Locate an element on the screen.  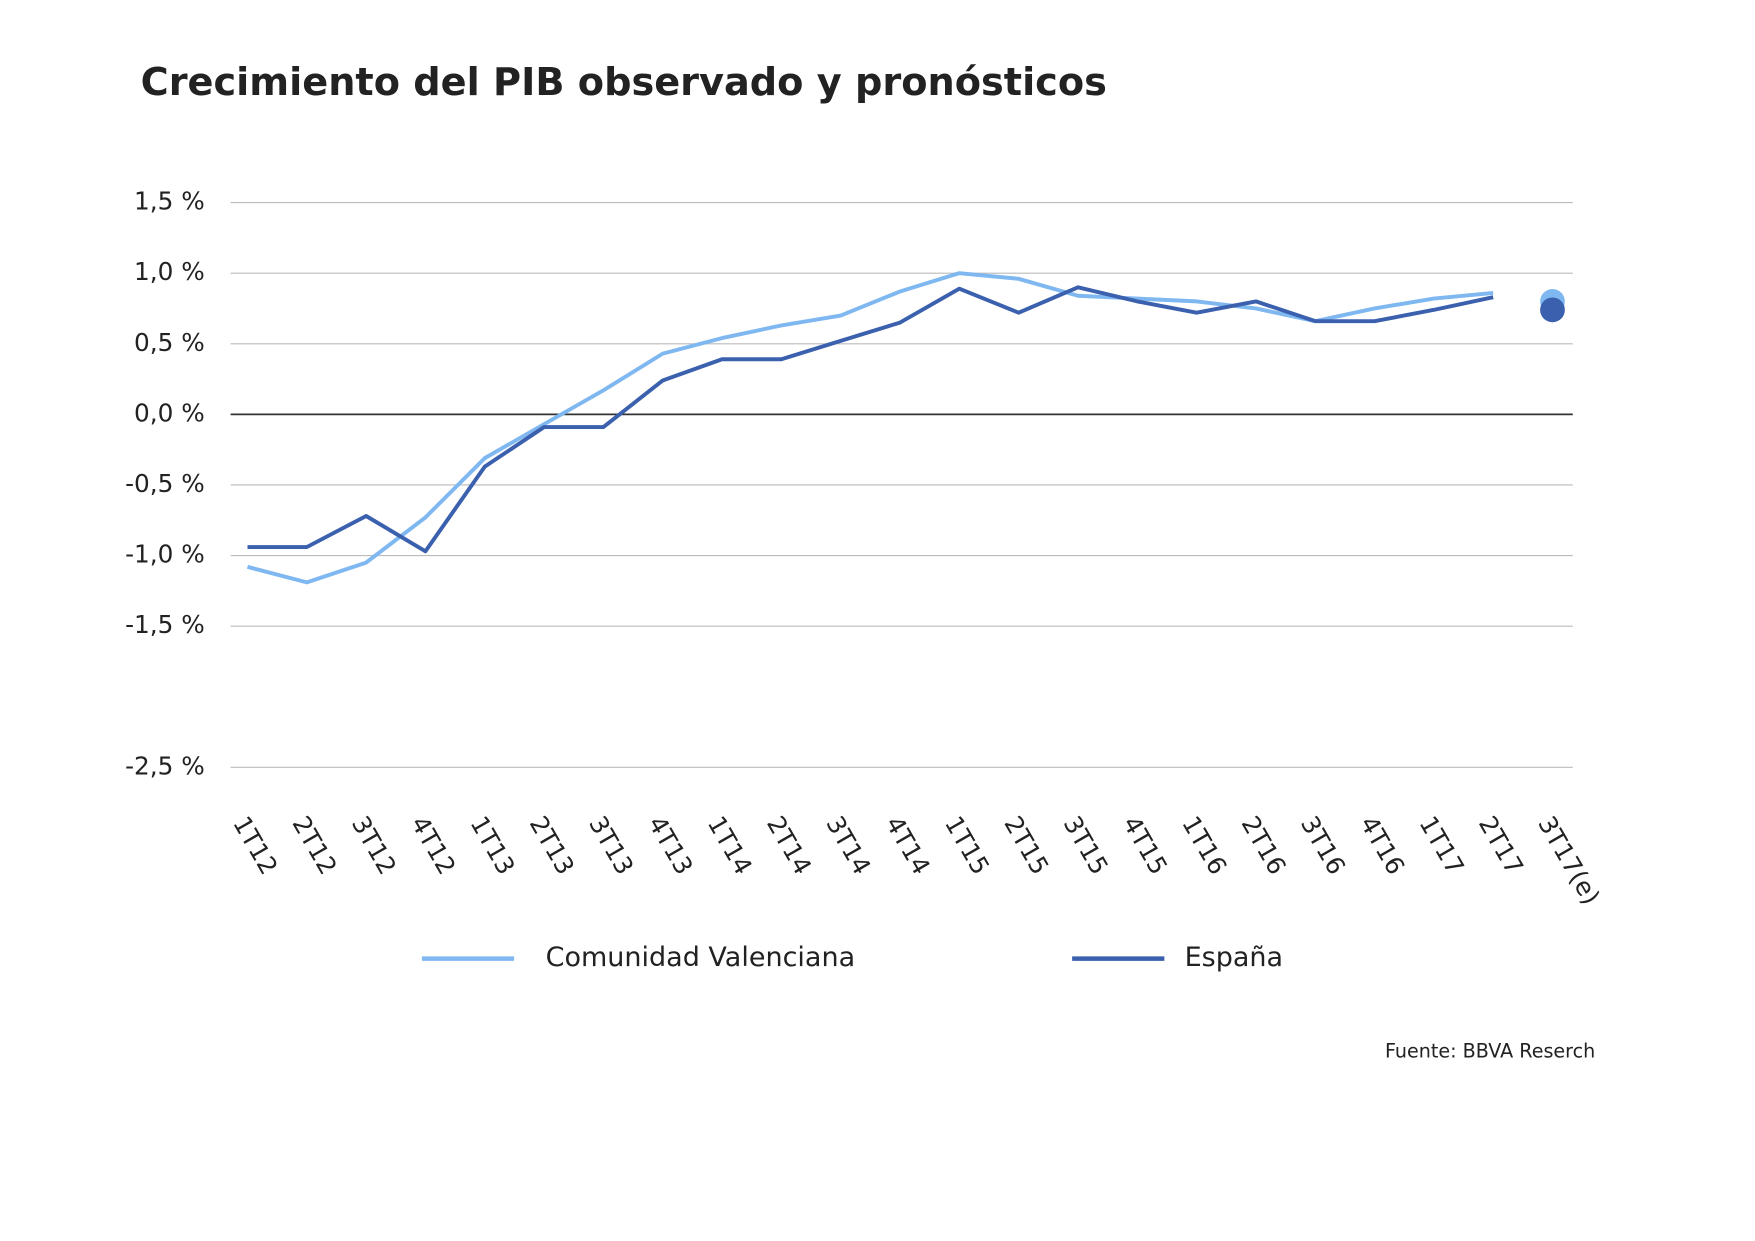
source: Fuente: BBVA Reserch is located at coordinates (1490, 1050).